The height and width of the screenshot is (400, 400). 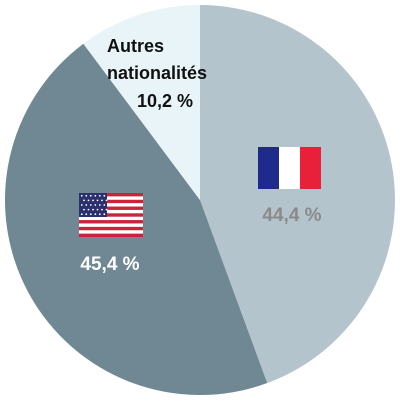 What do you see at coordinates (111, 215) in the screenshot?
I see `usa-flag-icon` at bounding box center [111, 215].